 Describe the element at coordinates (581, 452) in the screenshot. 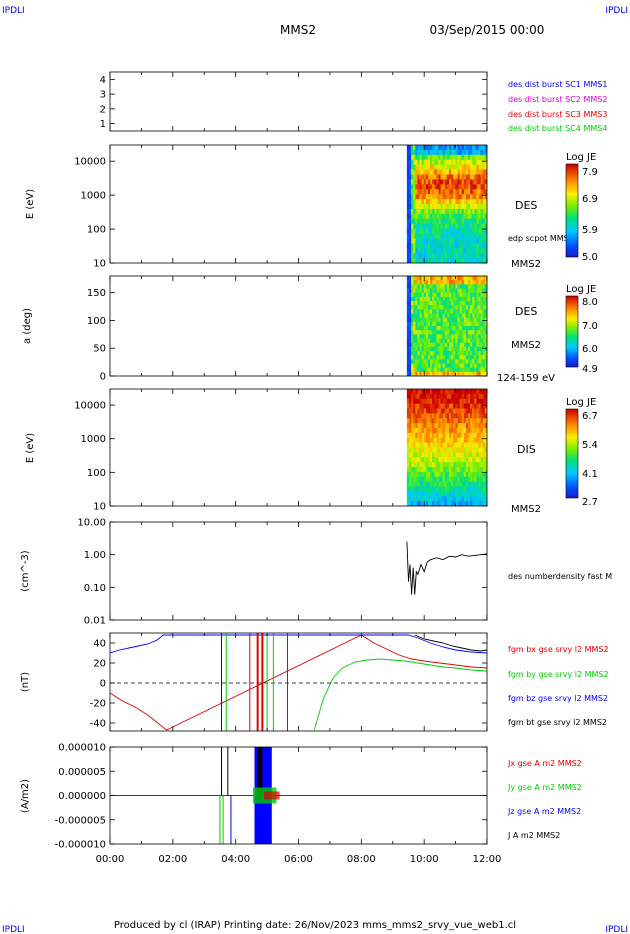

I see `colorbar-dis-energy: Log JE 6.7 5.4 4.1 2.7` at that location.